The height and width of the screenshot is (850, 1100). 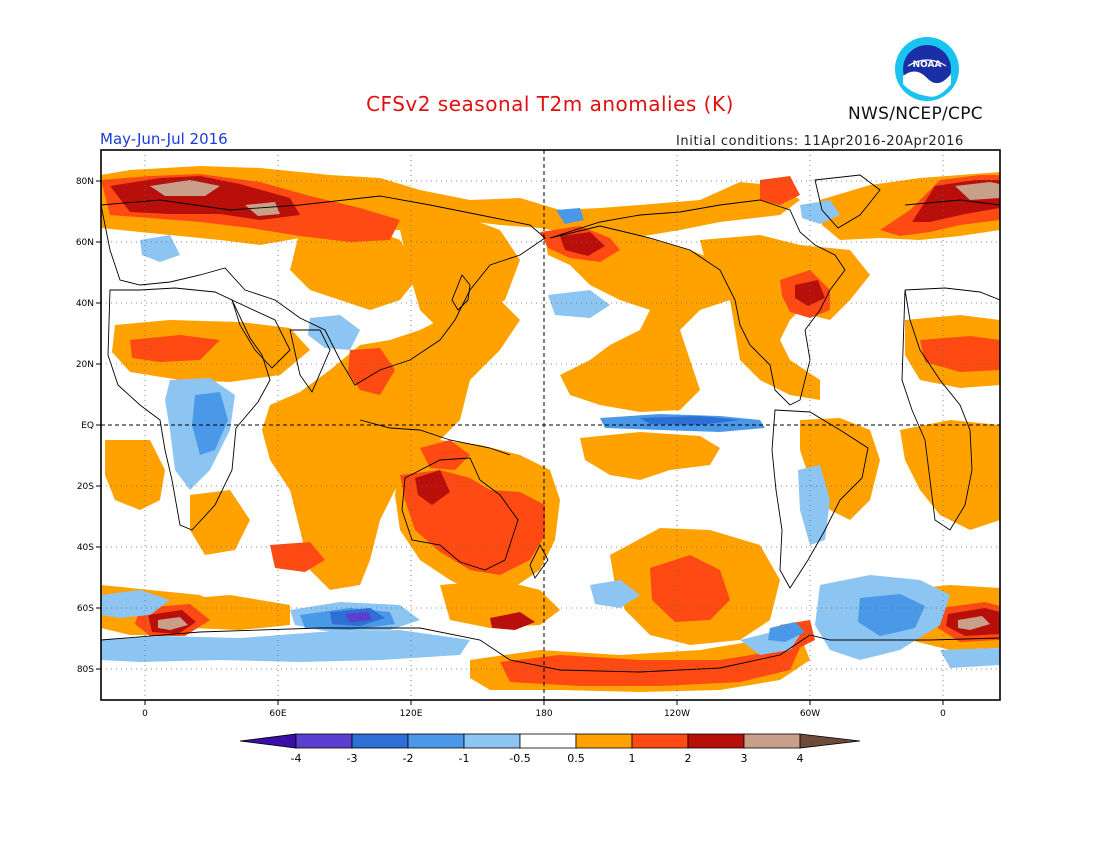 I want to click on lon-label: 180, so click(x=543, y=714).